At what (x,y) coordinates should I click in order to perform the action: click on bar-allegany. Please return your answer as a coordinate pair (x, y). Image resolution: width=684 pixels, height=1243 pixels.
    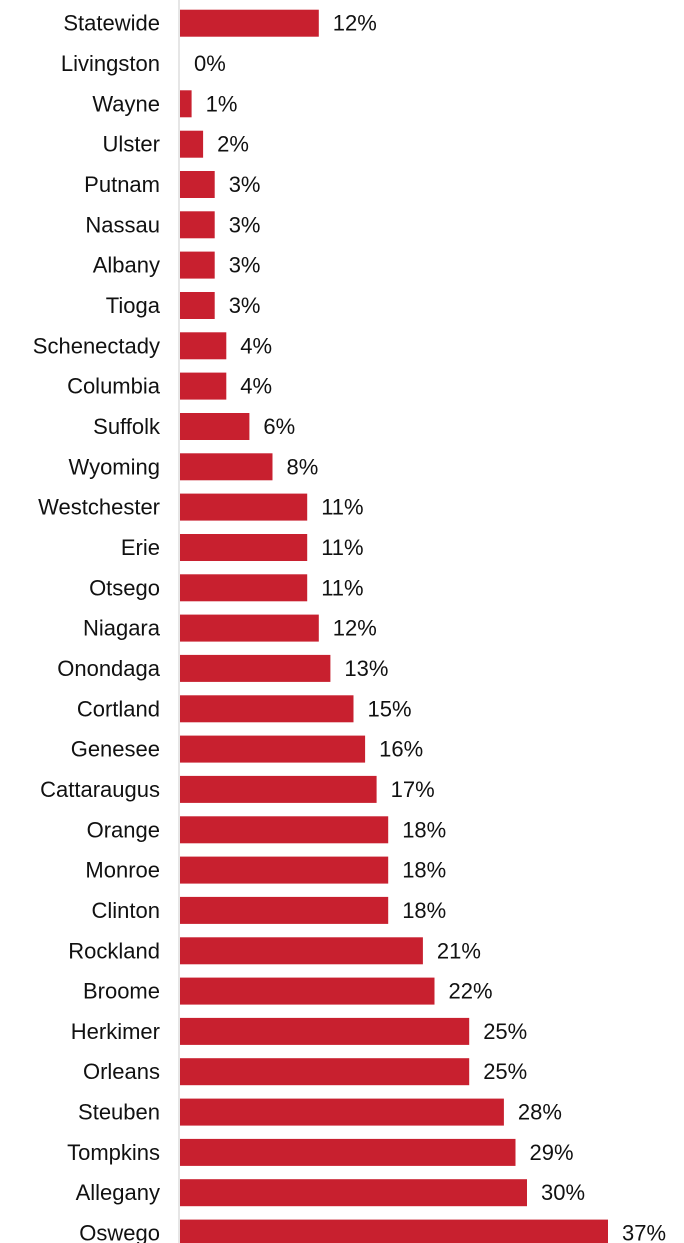
    Looking at the image, I should click on (353, 1193).